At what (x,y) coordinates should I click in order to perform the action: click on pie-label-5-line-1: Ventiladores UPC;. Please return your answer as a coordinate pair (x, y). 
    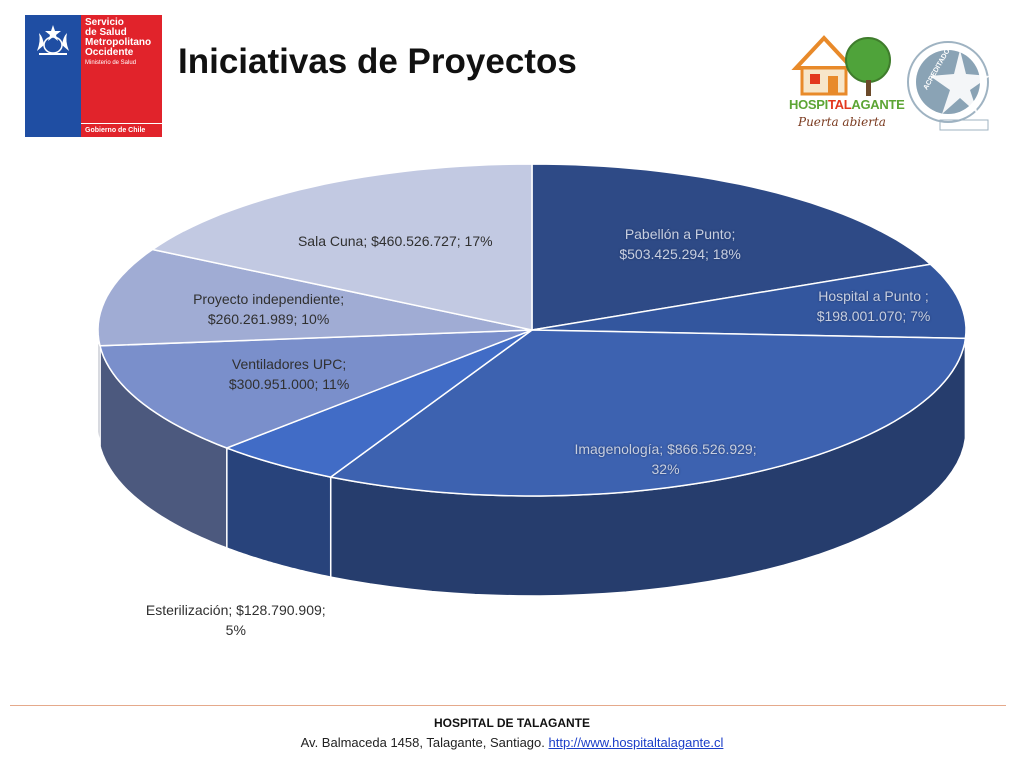
    Looking at the image, I should click on (289, 364).